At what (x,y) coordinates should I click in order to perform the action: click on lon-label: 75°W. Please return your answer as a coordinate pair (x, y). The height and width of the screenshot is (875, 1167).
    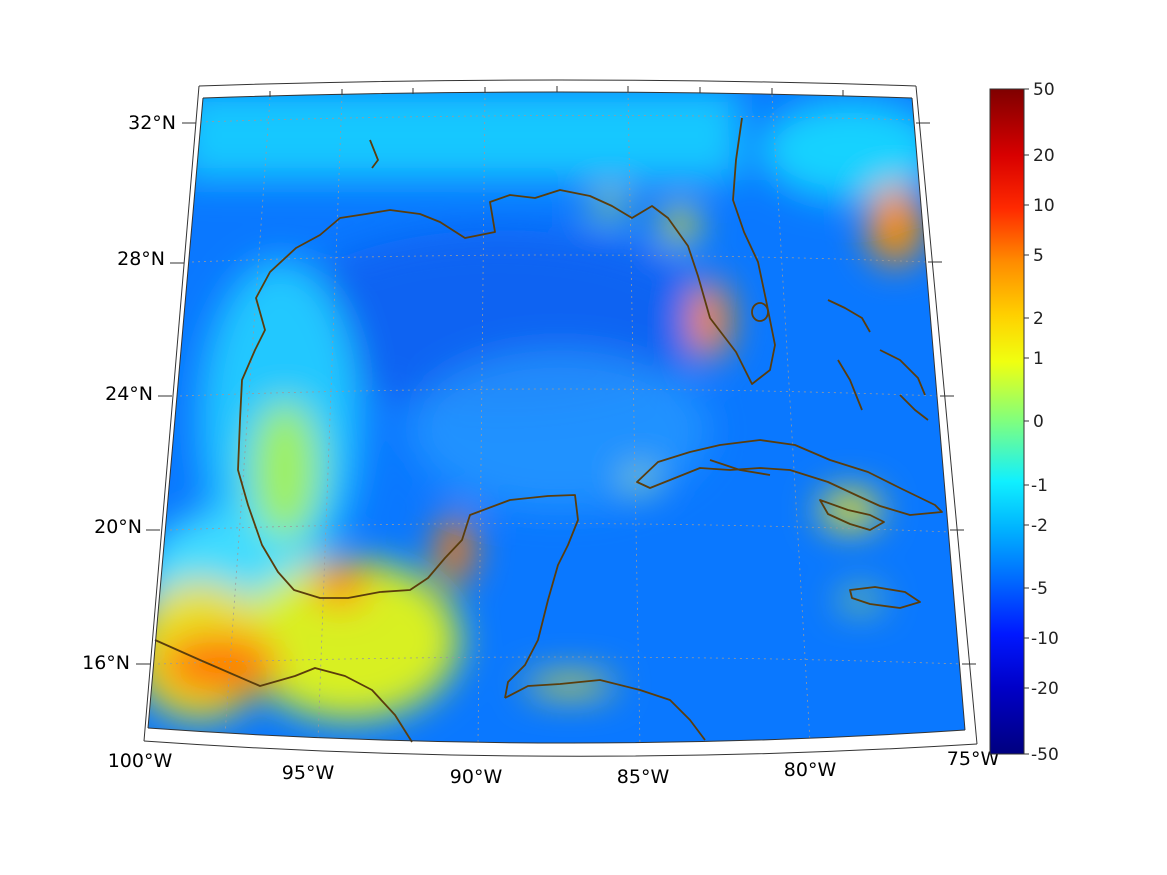
    Looking at the image, I should click on (973, 759).